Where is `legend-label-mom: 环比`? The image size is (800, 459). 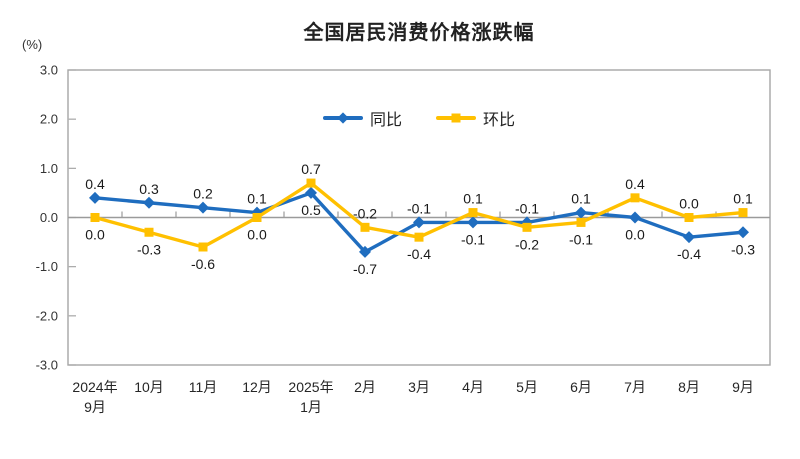
legend-label-mom: 环比 is located at coordinates (499, 120).